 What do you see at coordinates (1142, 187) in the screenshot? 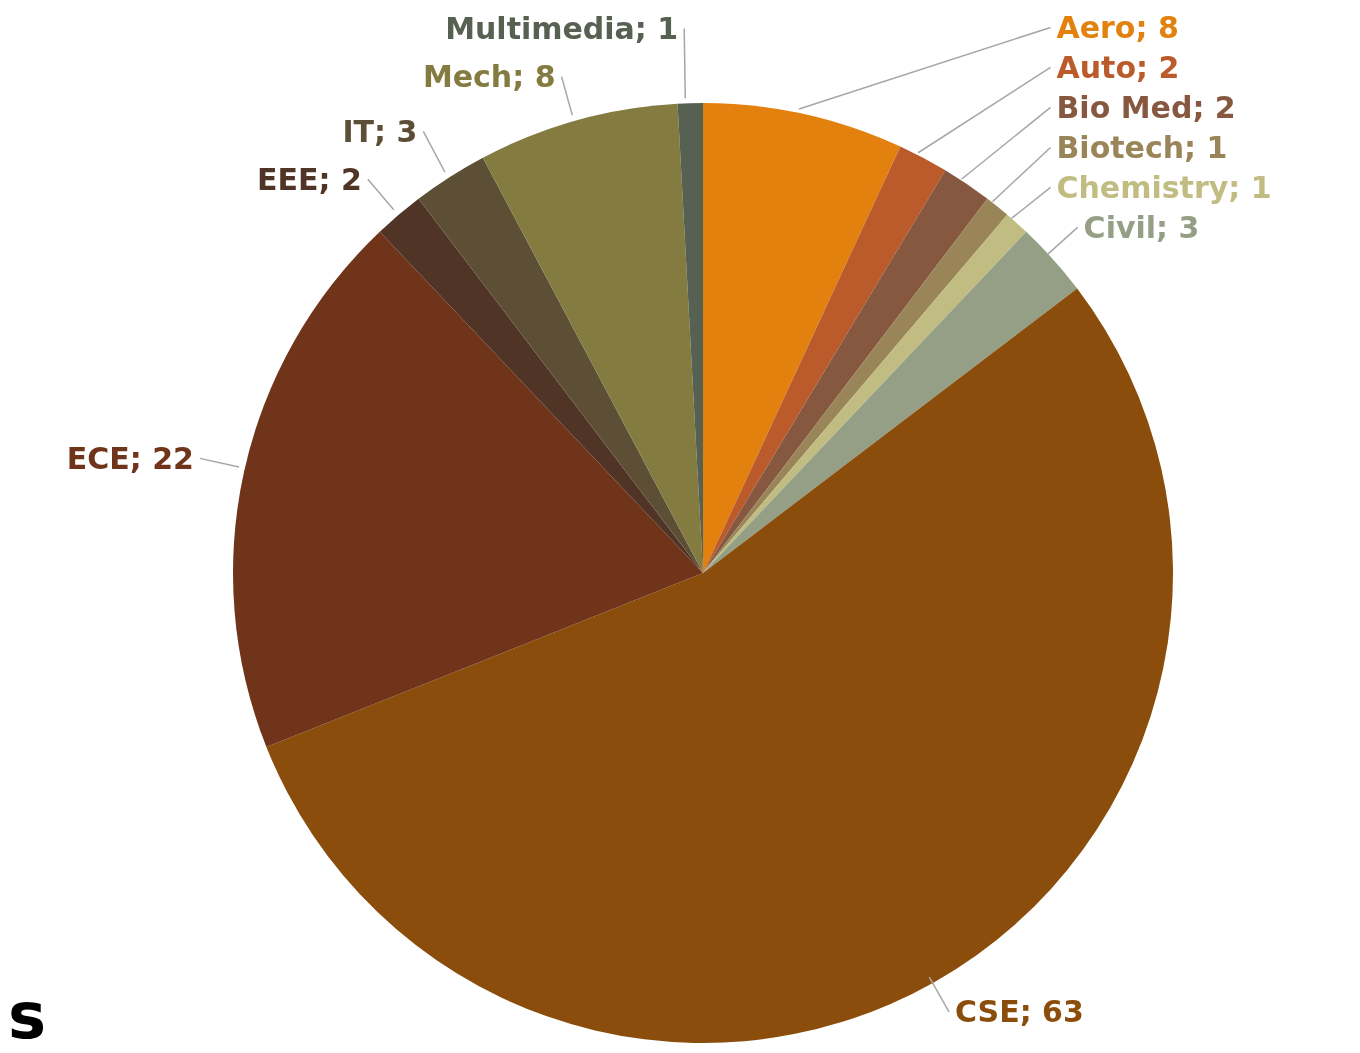
I see `slice-label: Chemistry` at bounding box center [1142, 187].